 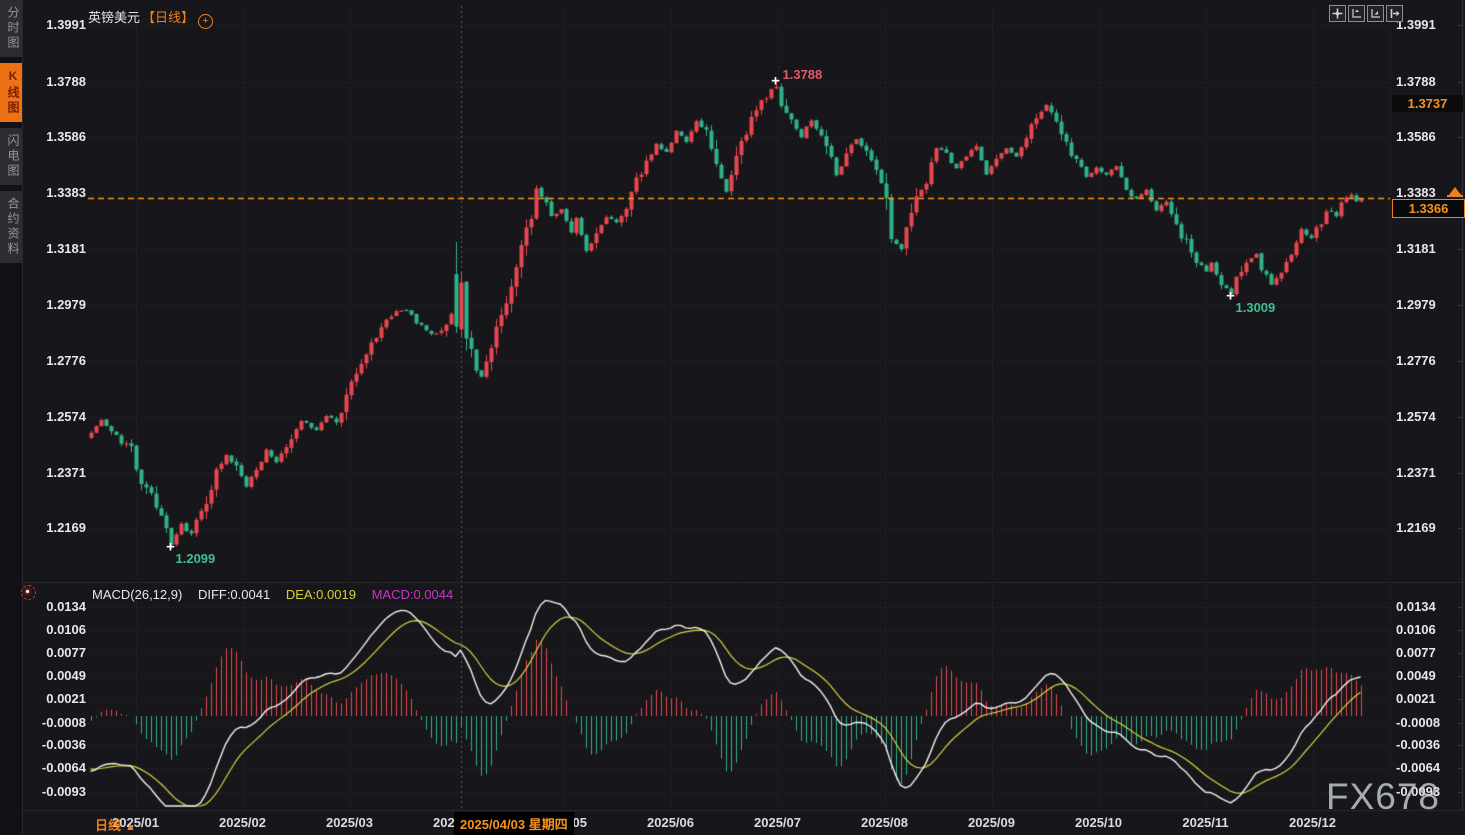 I want to click on pan-right-icon, so click(x=1395, y=13).